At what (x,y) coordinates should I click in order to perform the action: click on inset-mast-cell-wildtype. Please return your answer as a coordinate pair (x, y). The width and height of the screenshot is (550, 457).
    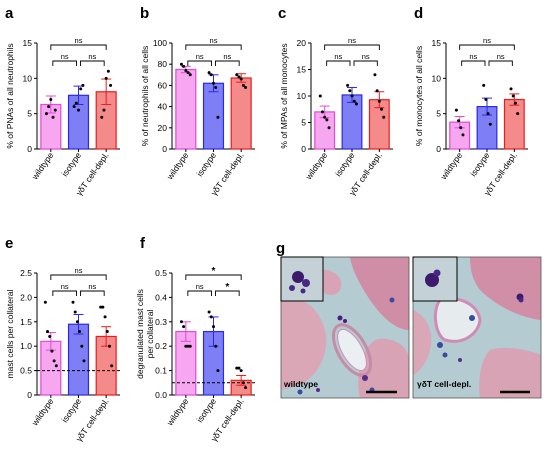
    Looking at the image, I should click on (298, 277).